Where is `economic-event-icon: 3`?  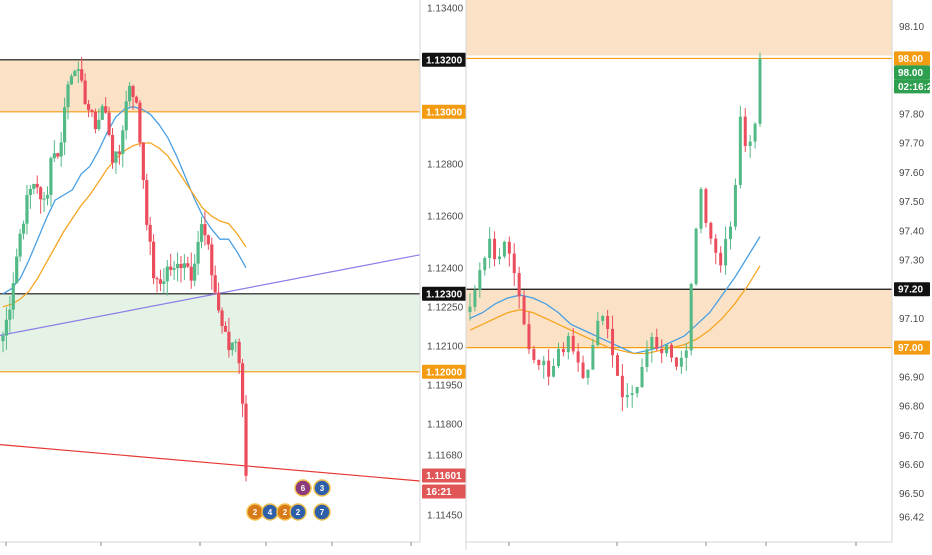
economic-event-icon: 3 is located at coordinates (322, 488).